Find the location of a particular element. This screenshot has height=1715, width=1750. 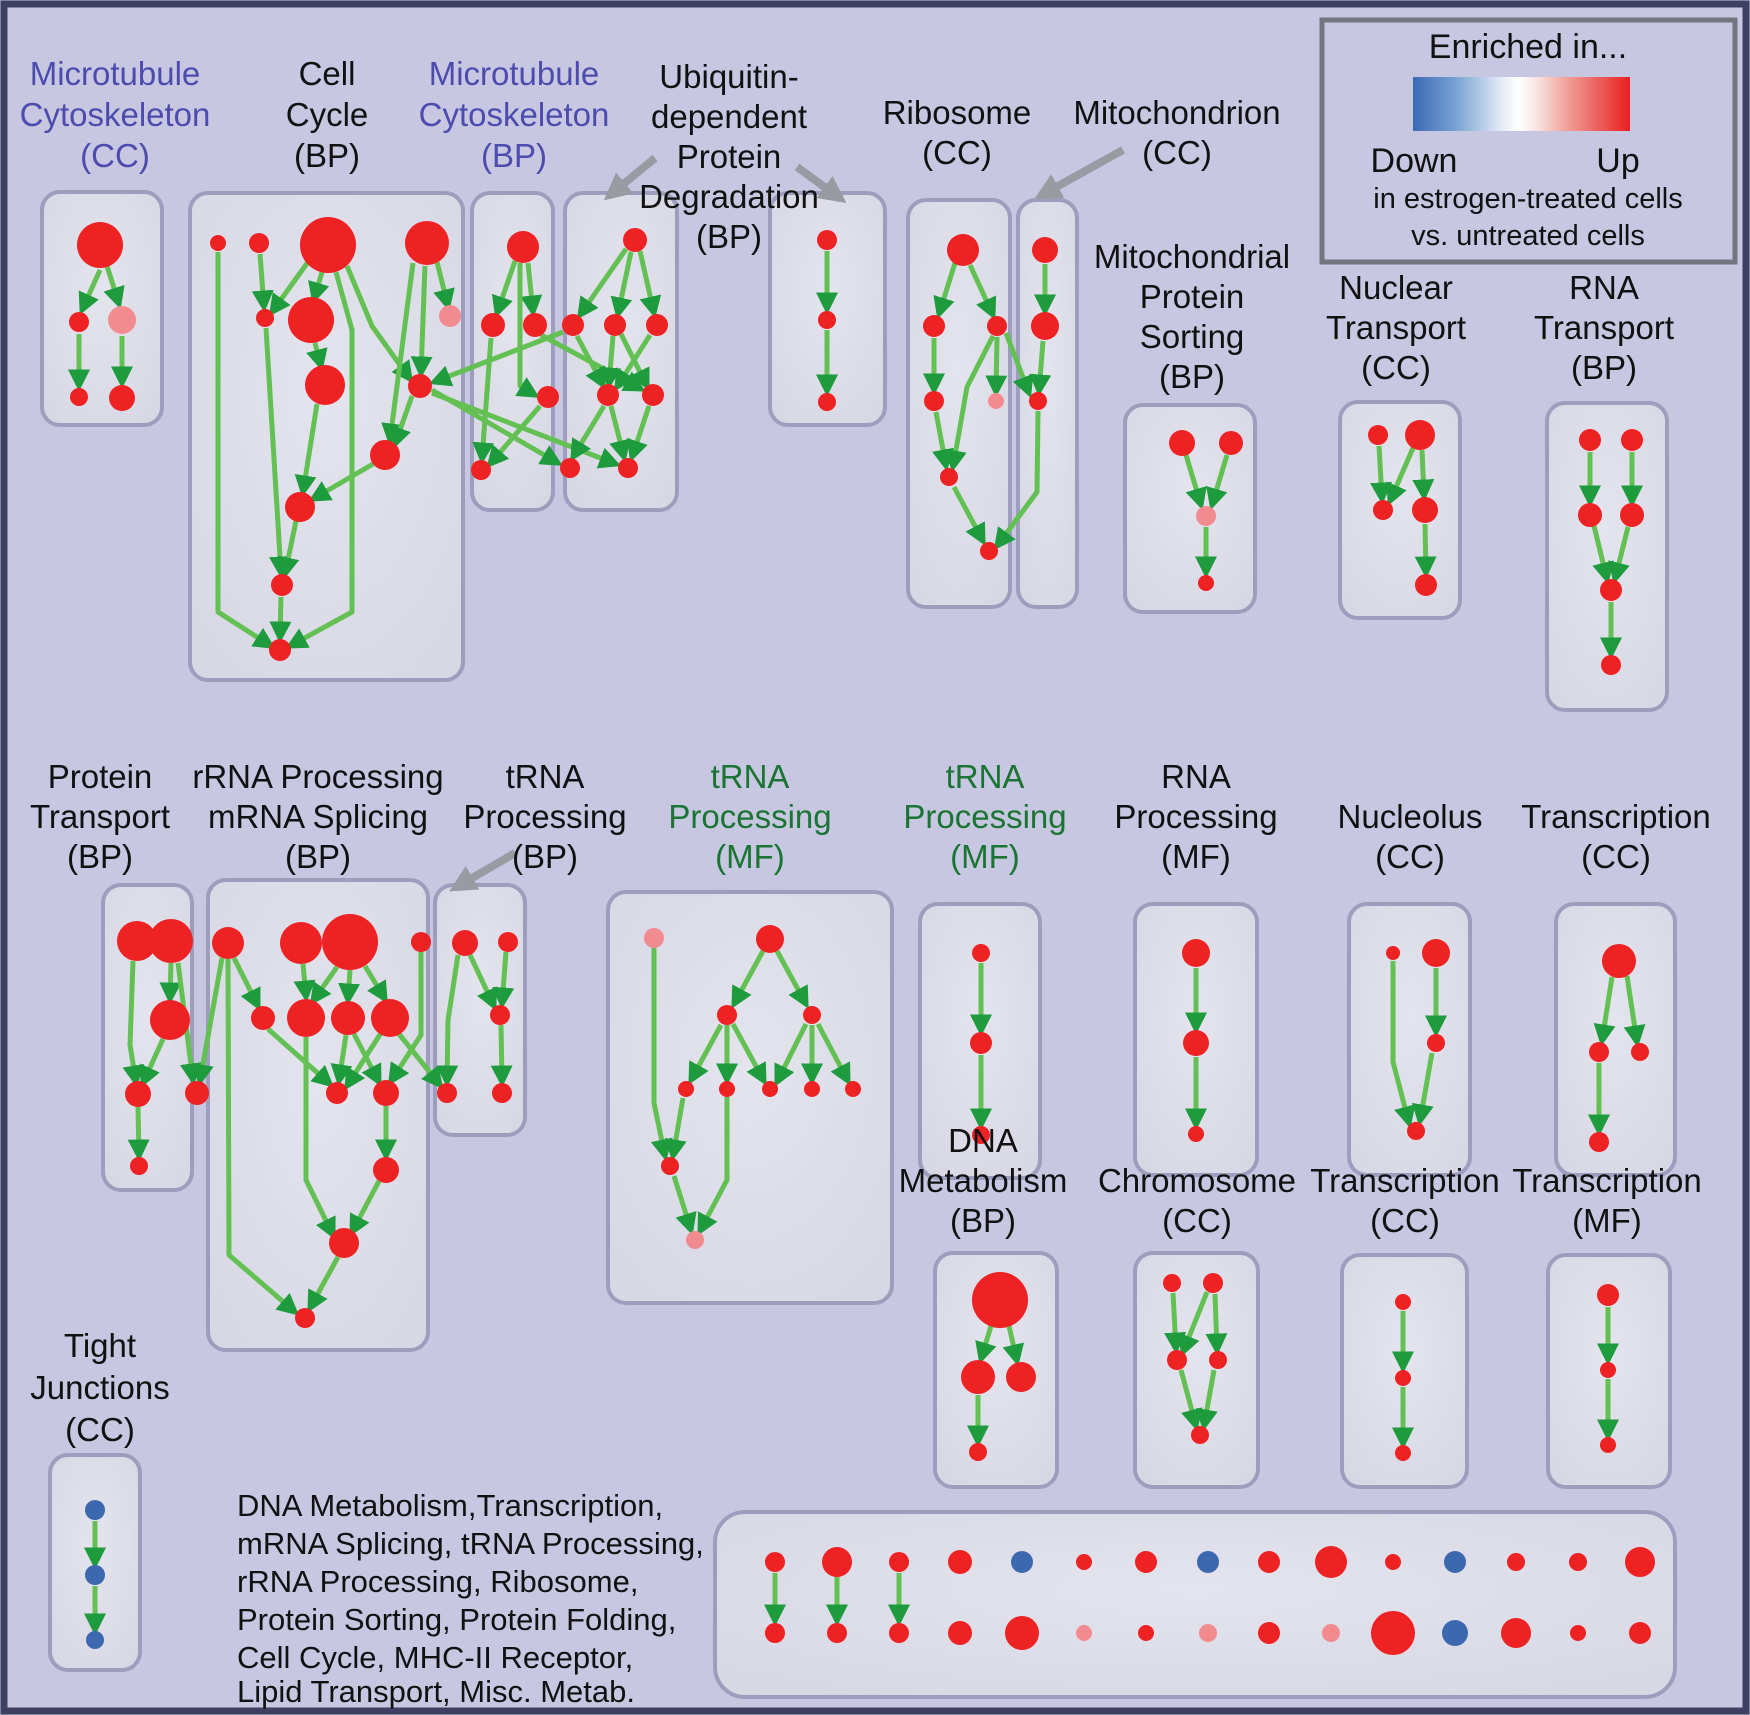

panel-label-line: Nucleolus is located at coordinates (1410, 816).